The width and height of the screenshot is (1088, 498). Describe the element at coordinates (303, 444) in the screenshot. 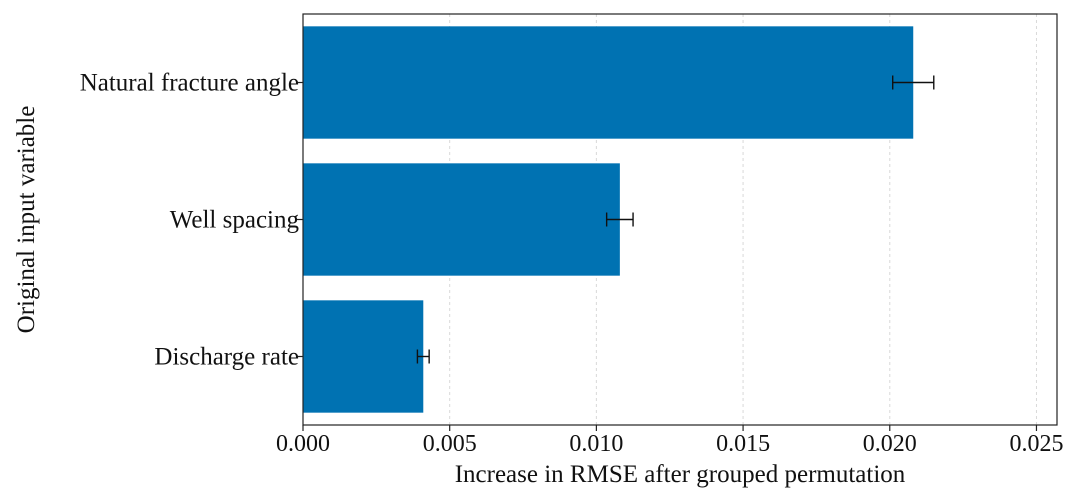

I see `x-tick-label: 0.000` at that location.